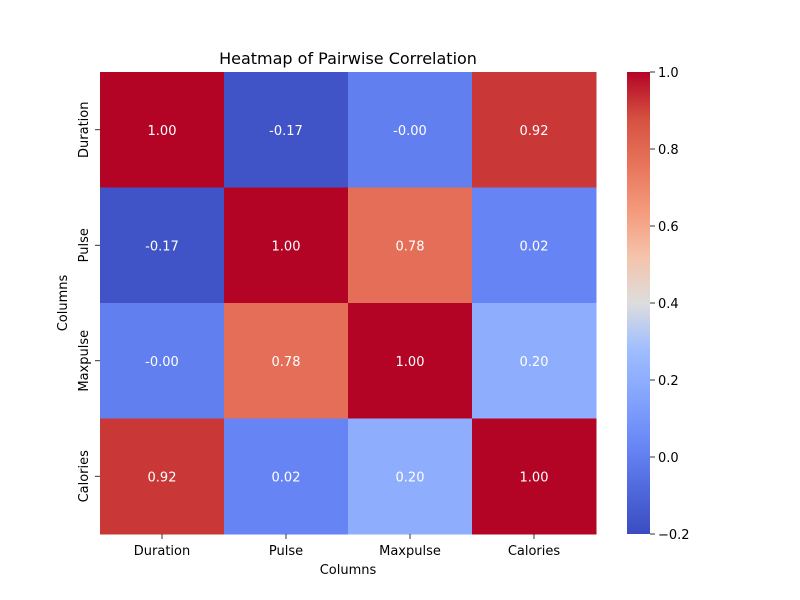 The image size is (800, 600). Describe the element at coordinates (88, 302) in the screenshot. I see `y-tick-labels: Duration Pulse Maxpulse Calories` at that location.